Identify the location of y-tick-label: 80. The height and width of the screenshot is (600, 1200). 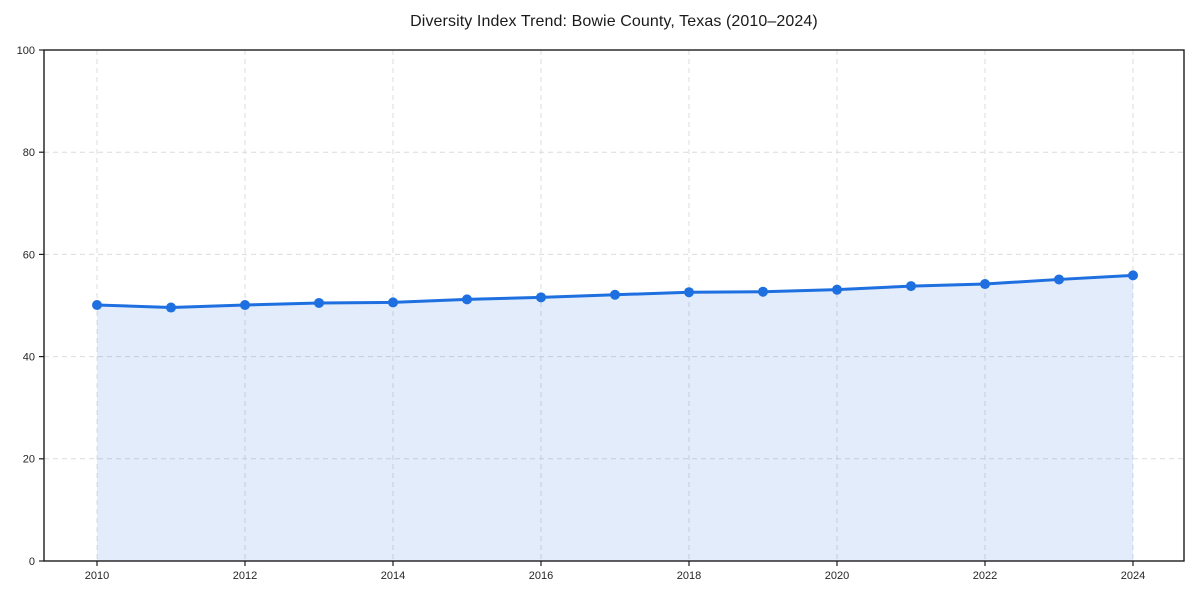
(29, 153).